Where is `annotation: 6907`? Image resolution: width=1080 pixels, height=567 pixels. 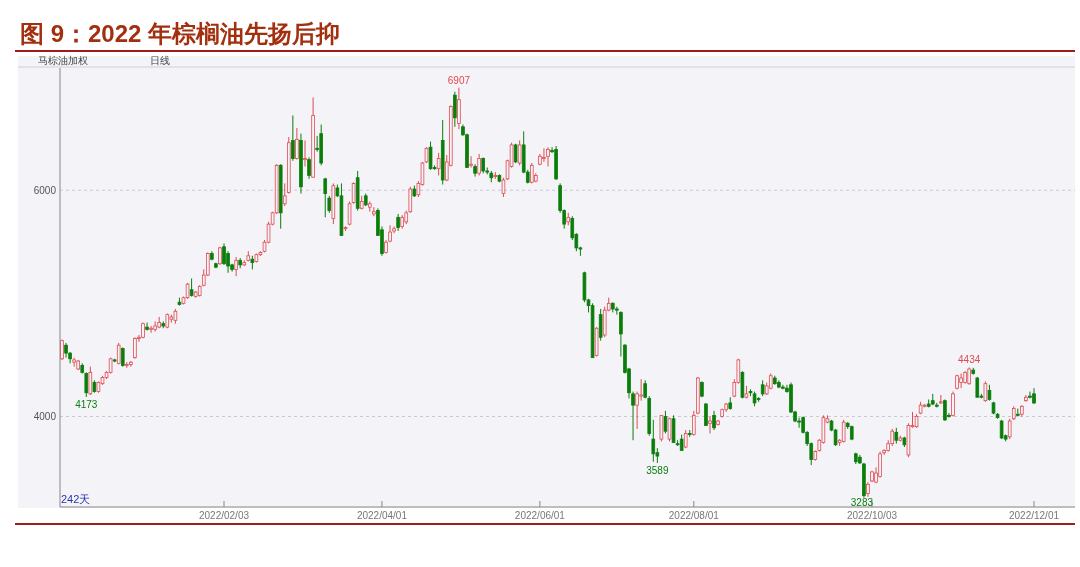 annotation: 6907 is located at coordinates (459, 80).